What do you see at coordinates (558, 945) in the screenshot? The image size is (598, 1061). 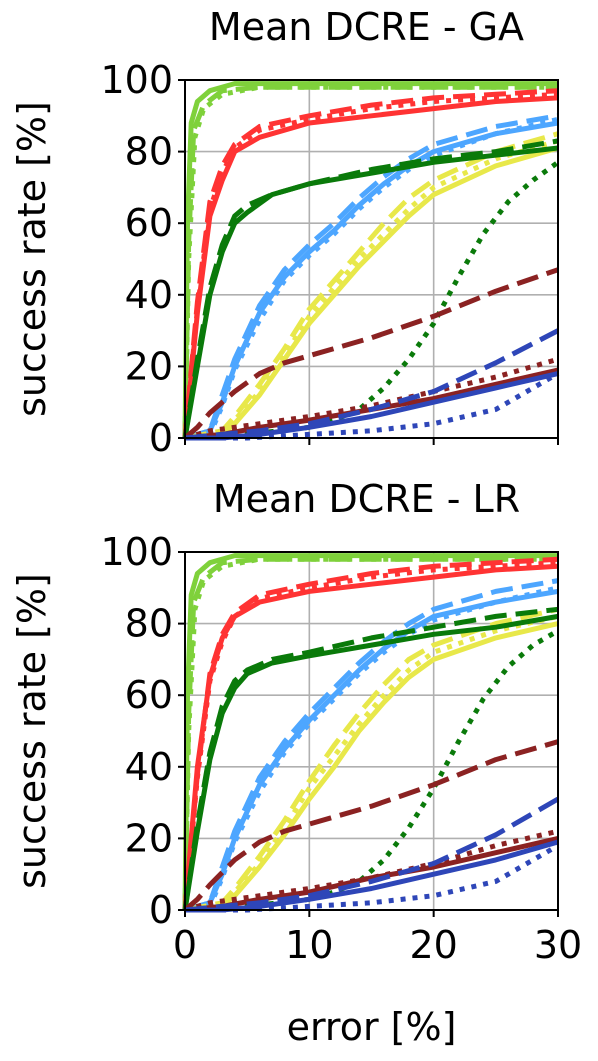 I see `x-tick-label: 30` at bounding box center [558, 945].